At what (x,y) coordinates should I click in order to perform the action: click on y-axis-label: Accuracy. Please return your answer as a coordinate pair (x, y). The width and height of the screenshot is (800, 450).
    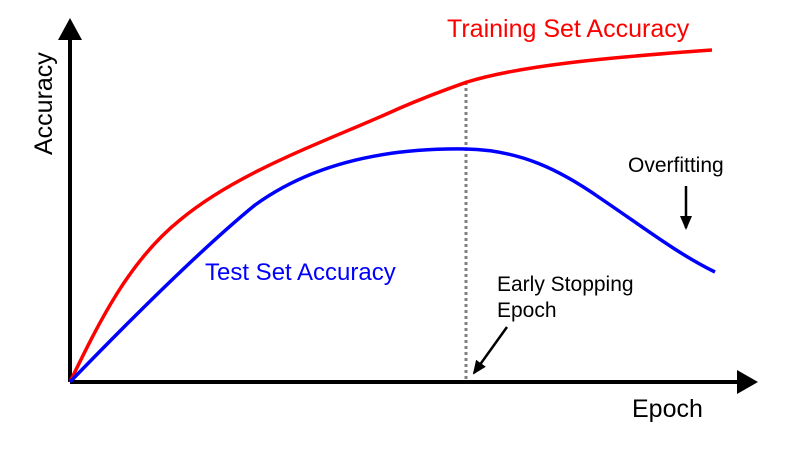
    Looking at the image, I should click on (44, 103).